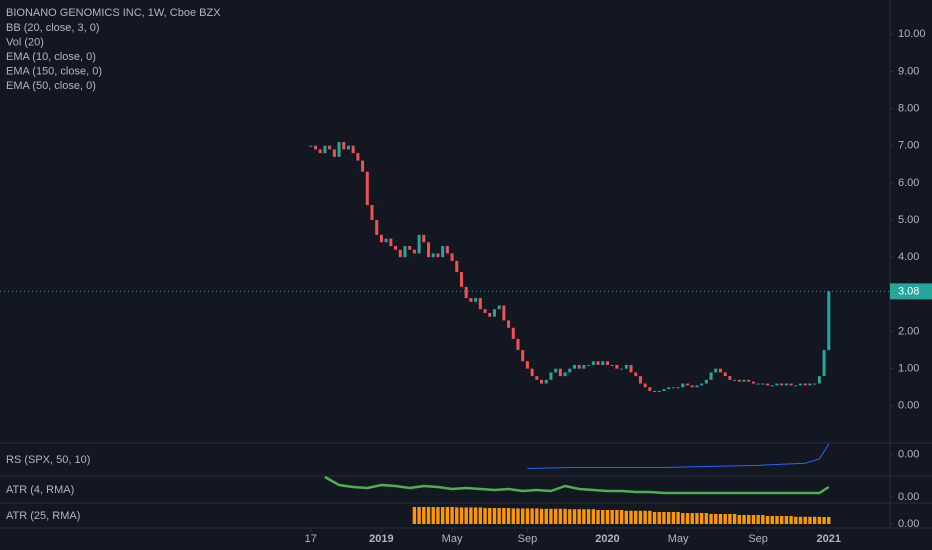  Describe the element at coordinates (912, 34) in the screenshot. I see `y-tick-label: 10.00` at that location.